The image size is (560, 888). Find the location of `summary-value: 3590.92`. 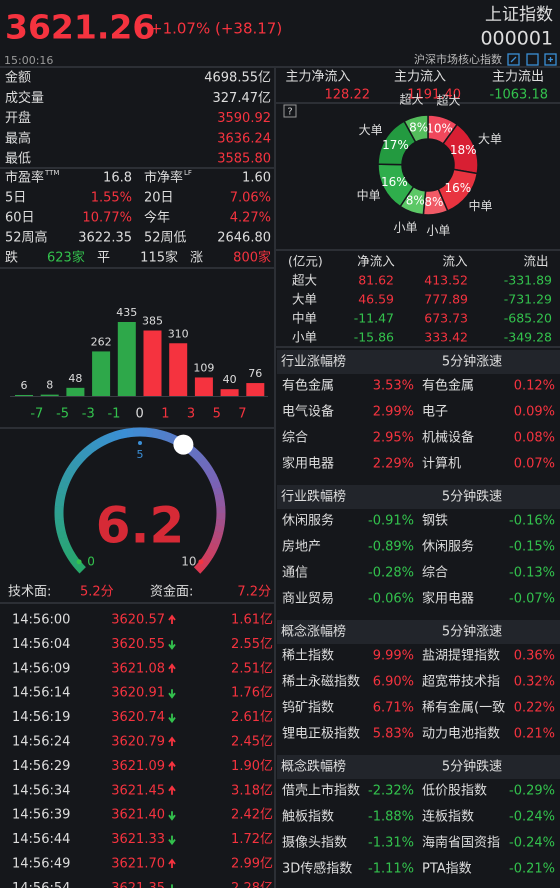

summary-value: 3590.92 is located at coordinates (244, 118).